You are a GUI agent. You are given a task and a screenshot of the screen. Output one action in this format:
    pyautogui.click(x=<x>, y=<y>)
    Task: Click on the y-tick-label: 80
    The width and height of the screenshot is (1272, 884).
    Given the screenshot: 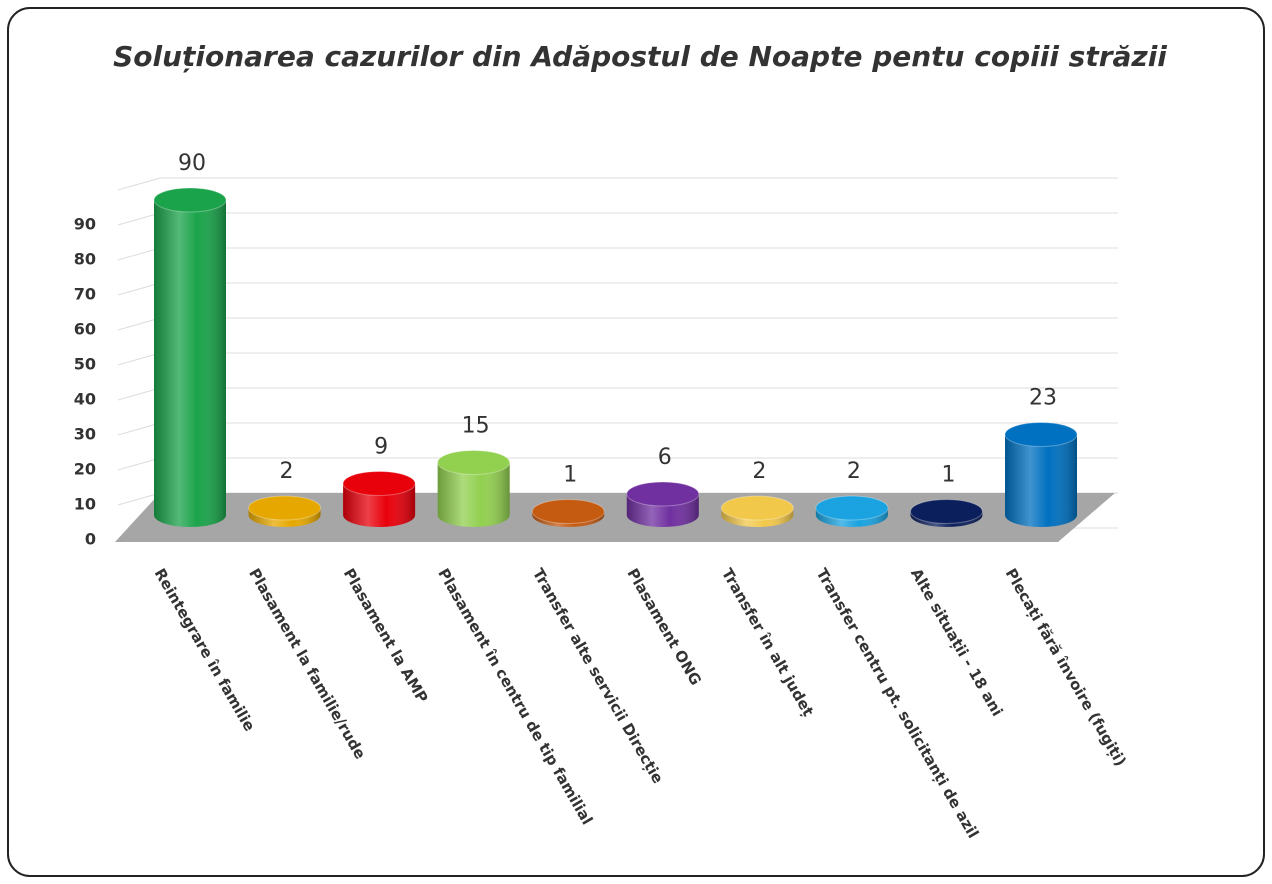 What is the action you would take?
    pyautogui.click(x=85, y=259)
    